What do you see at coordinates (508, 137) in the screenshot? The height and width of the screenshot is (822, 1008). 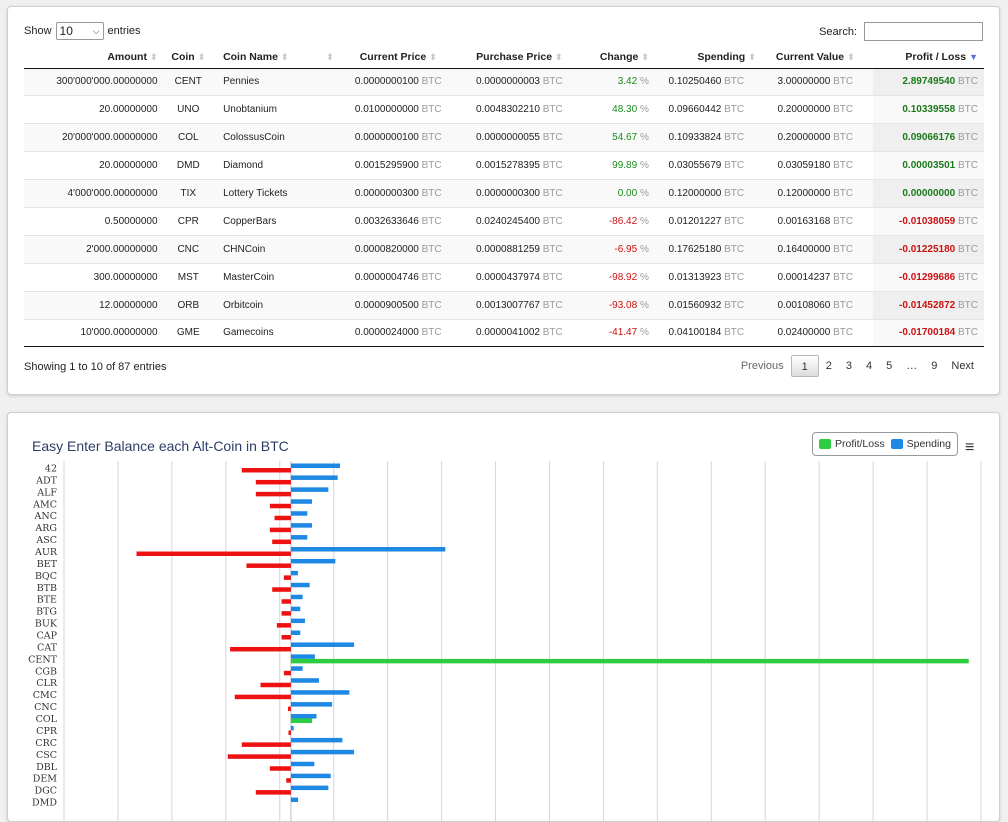 I see `purchase-price-value: 0.0000000055` at bounding box center [508, 137].